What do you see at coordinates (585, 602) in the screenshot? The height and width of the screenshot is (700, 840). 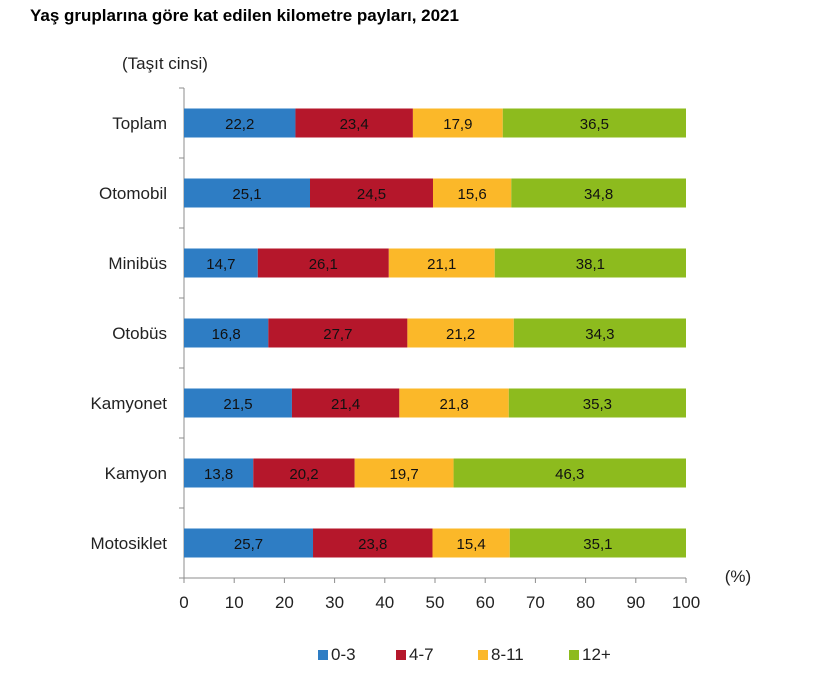 I see `x-tick-label: 80` at bounding box center [585, 602].